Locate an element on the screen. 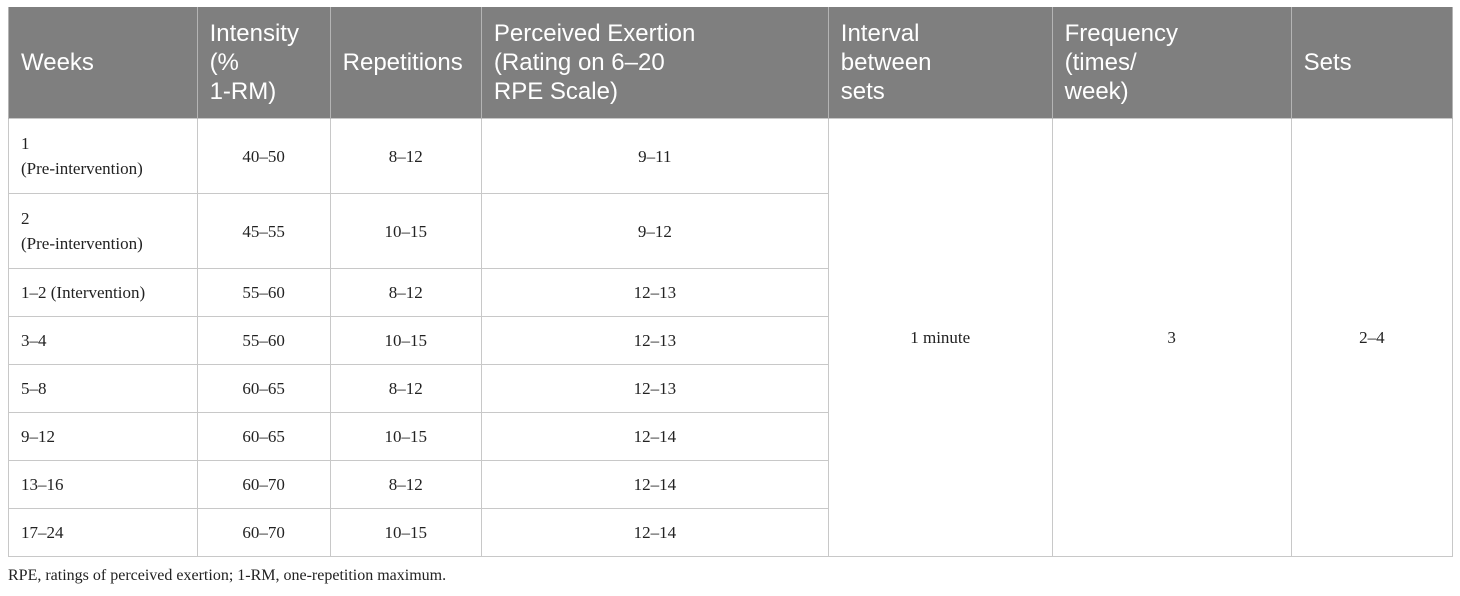  cell-weeks: 1 (Pre-intervention) is located at coordinates (103, 156).